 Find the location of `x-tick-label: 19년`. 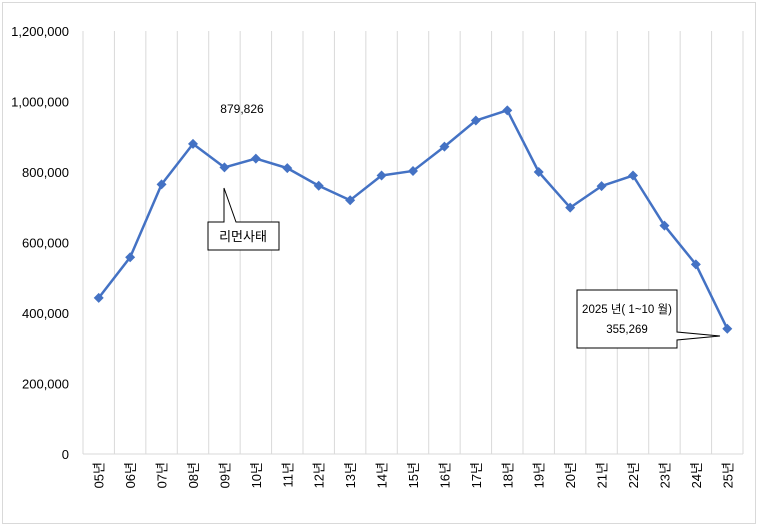

x-tick-label: 19년 is located at coordinates (539, 475).